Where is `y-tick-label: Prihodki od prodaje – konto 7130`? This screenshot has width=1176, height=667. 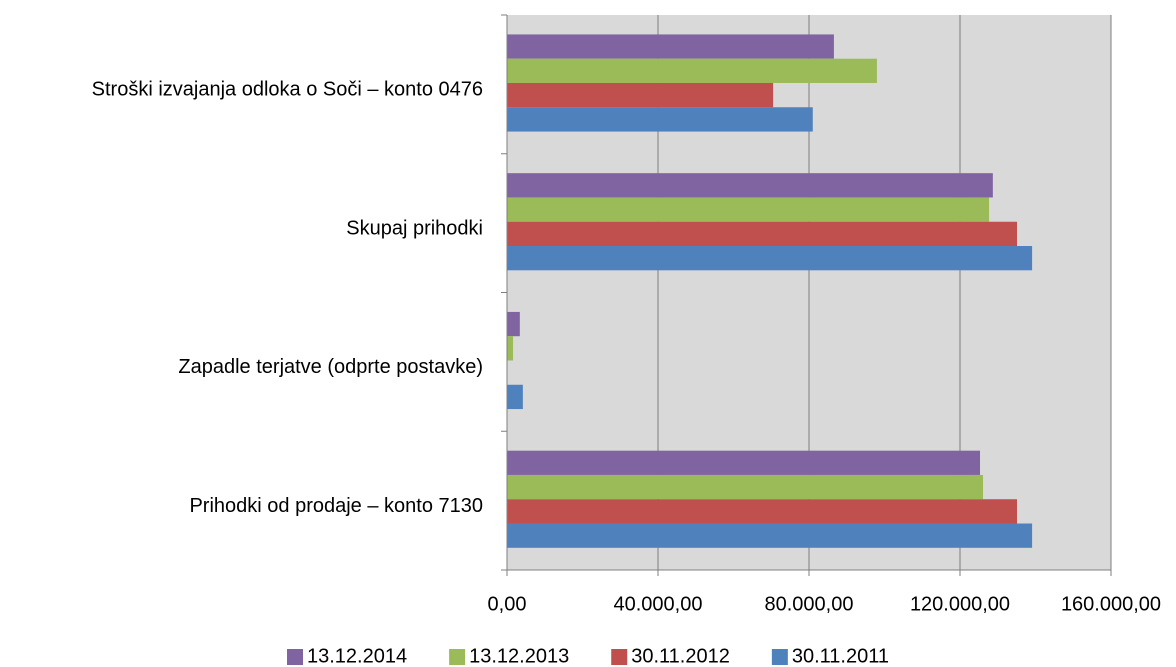
y-tick-label: Prihodki od prodaje – konto 7130 is located at coordinates (336, 506).